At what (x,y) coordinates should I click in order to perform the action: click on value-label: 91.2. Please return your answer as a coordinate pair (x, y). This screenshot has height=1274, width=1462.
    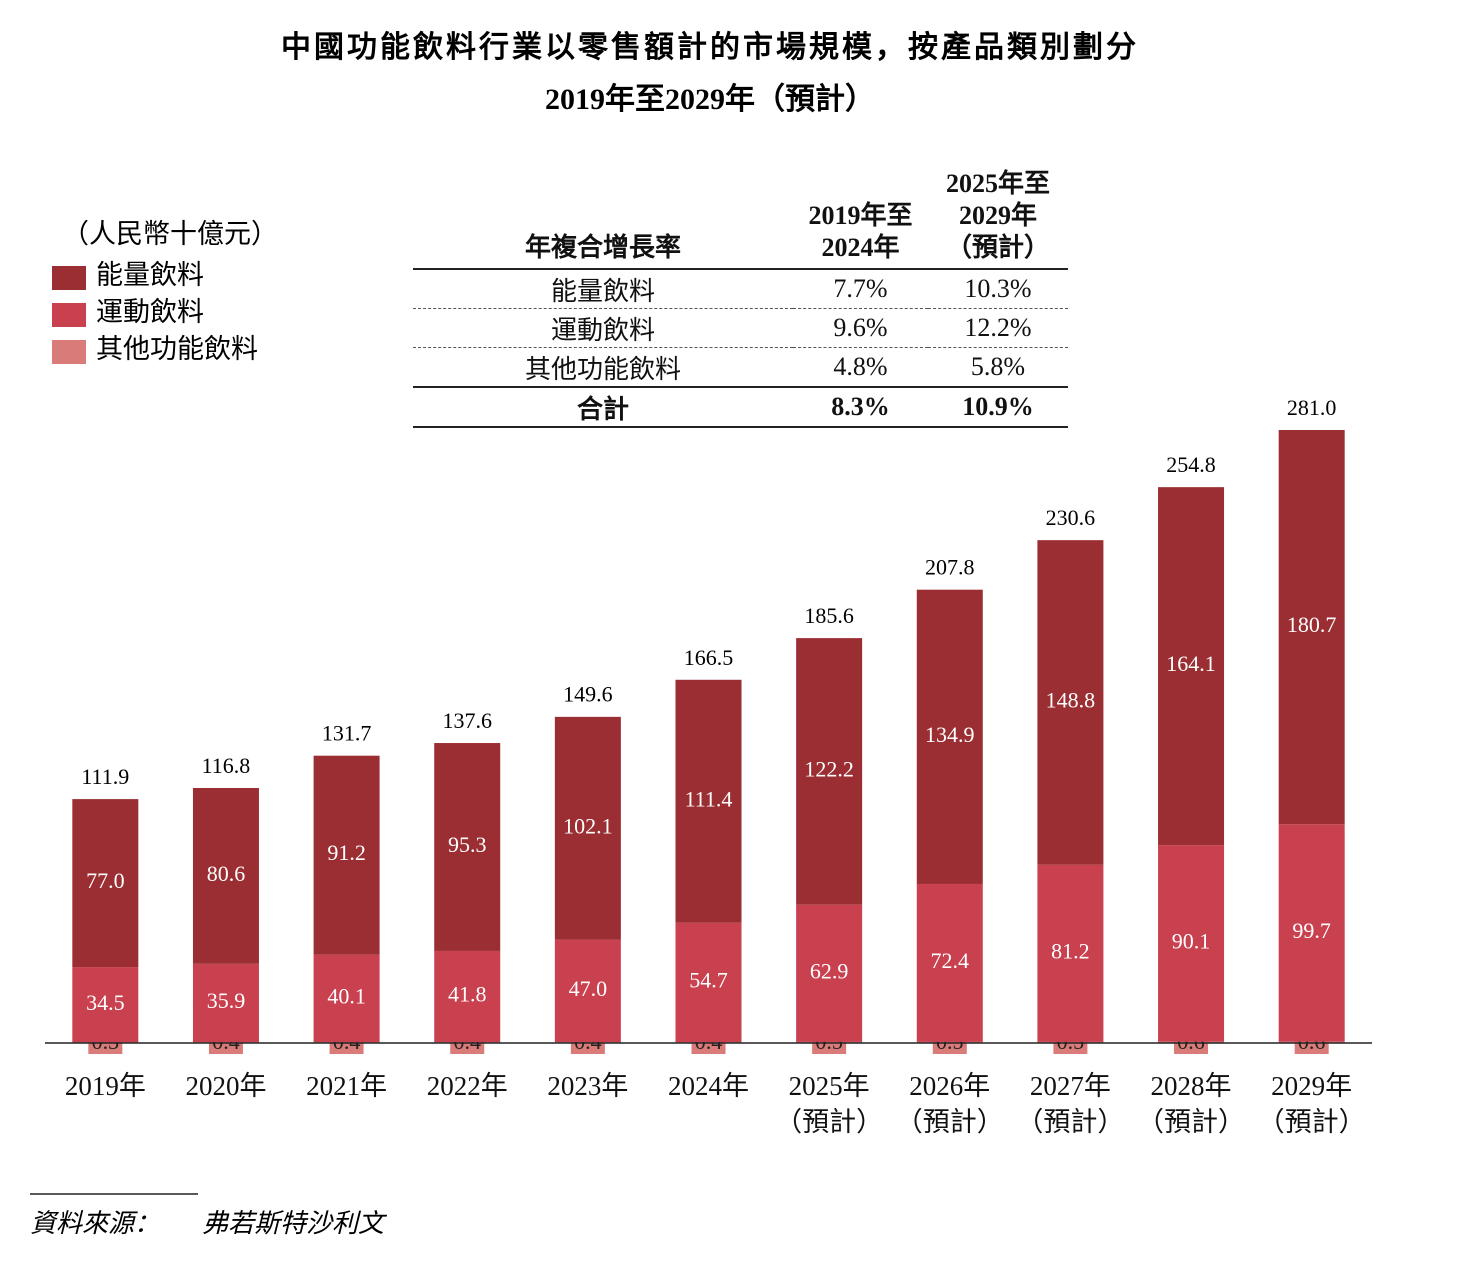
    Looking at the image, I should click on (346, 852).